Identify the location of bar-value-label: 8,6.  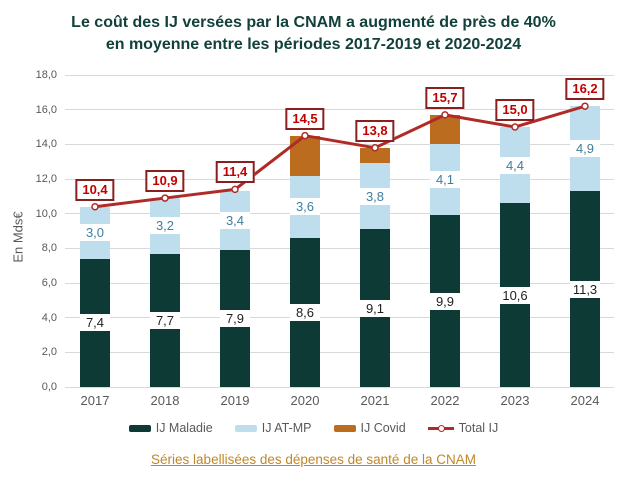
(305, 312).